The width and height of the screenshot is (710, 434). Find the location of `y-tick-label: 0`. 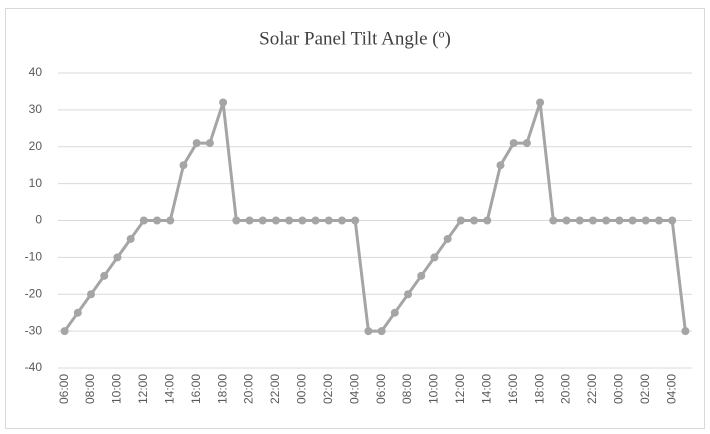

y-tick-label: 0 is located at coordinates (38, 220).